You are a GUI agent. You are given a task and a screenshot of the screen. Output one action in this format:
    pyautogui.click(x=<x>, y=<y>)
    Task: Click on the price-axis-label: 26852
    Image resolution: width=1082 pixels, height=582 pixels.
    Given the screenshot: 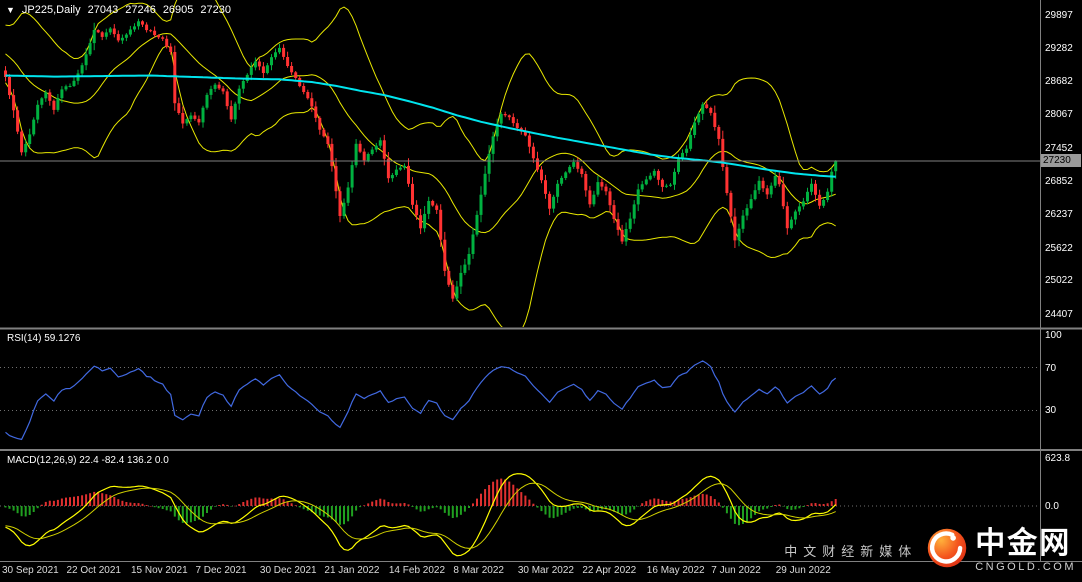 What is the action you would take?
    pyautogui.click(x=1059, y=181)
    